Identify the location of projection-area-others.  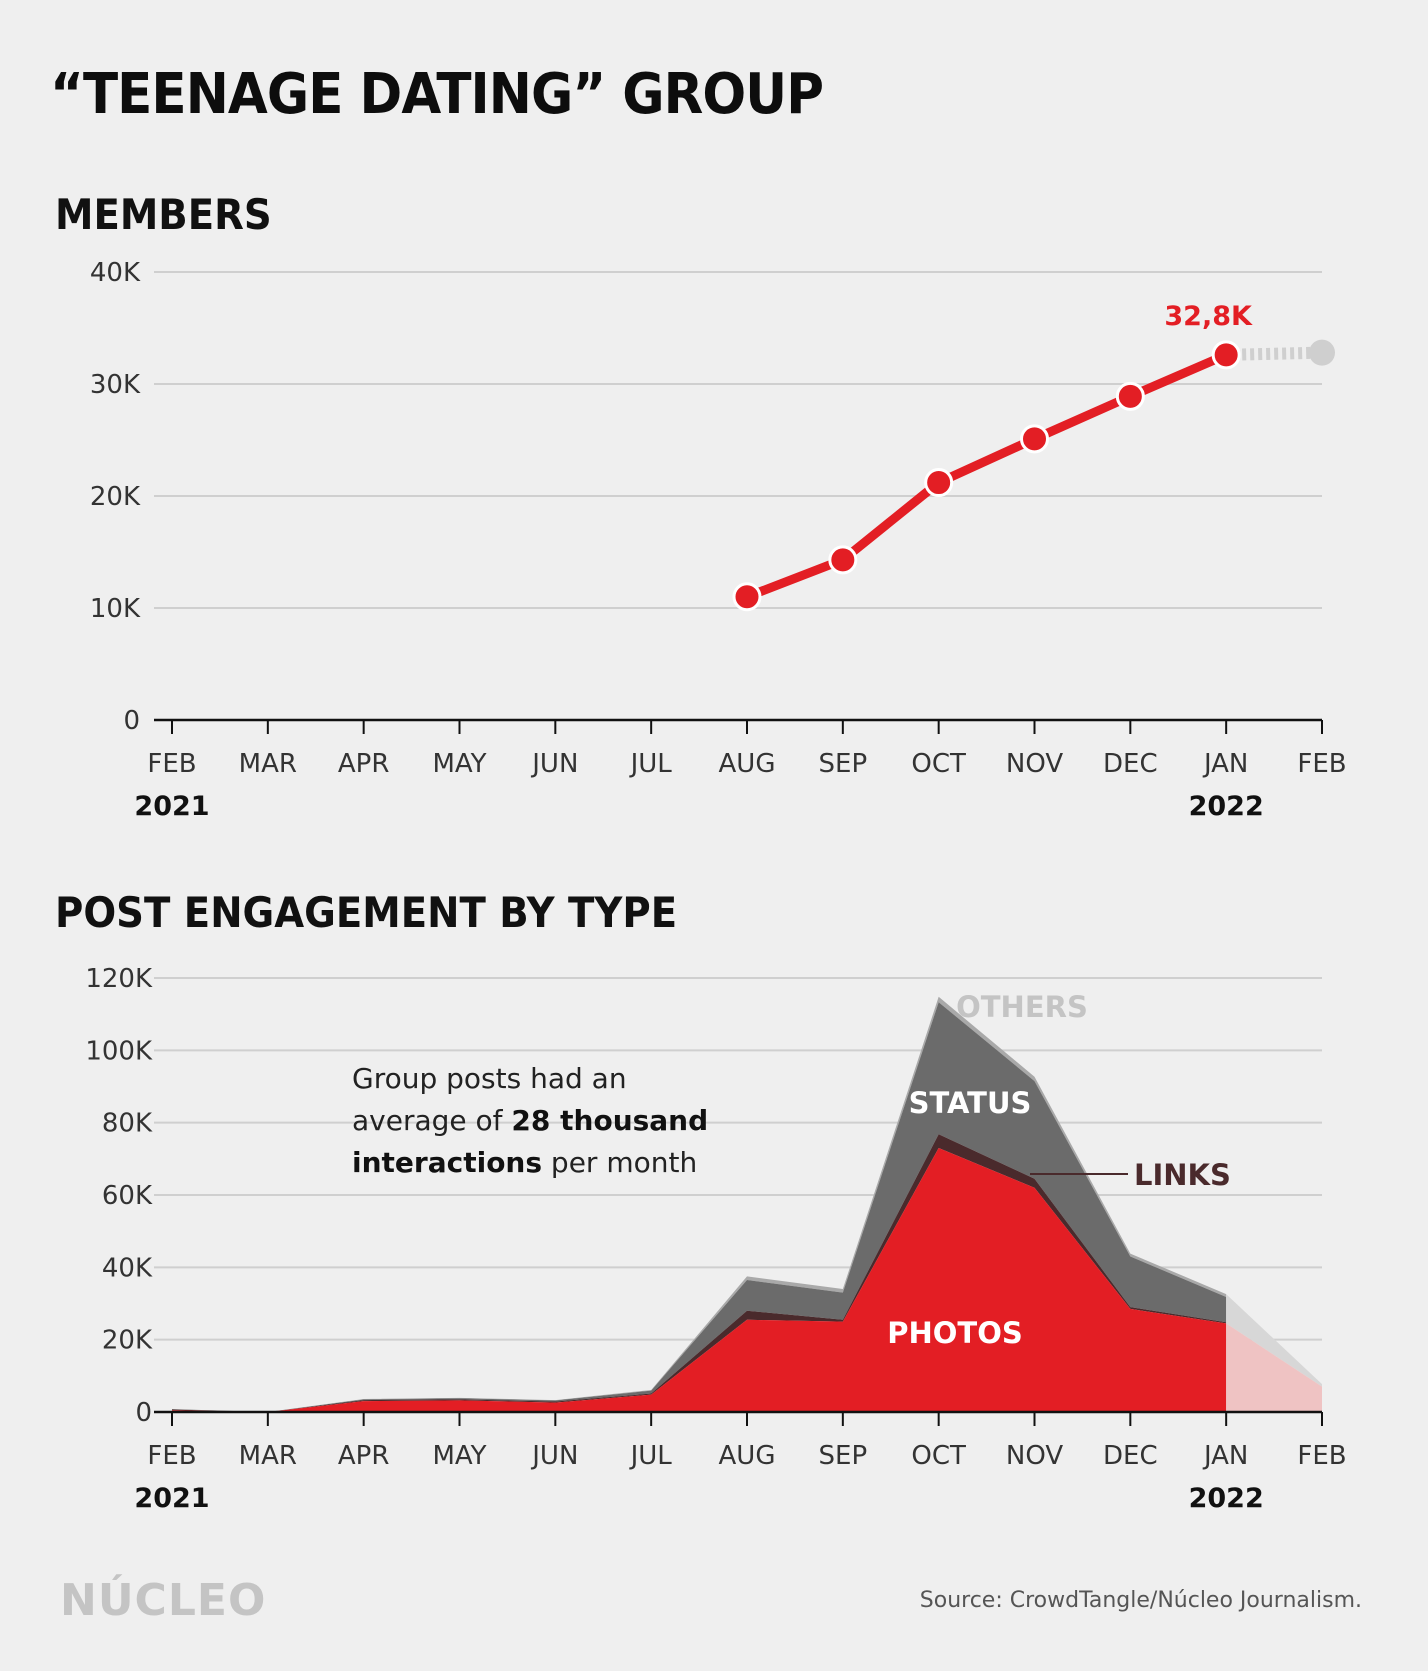
(1274, 1340).